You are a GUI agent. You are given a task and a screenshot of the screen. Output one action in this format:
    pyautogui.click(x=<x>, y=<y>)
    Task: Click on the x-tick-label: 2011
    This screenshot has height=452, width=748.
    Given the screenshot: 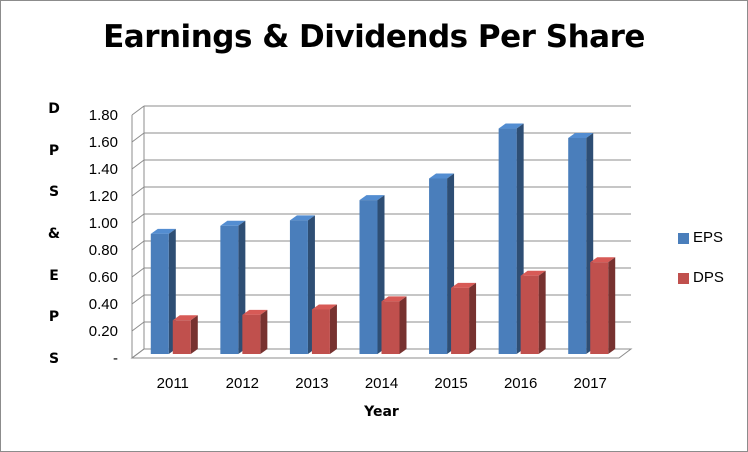 What is the action you would take?
    pyautogui.click(x=173, y=383)
    